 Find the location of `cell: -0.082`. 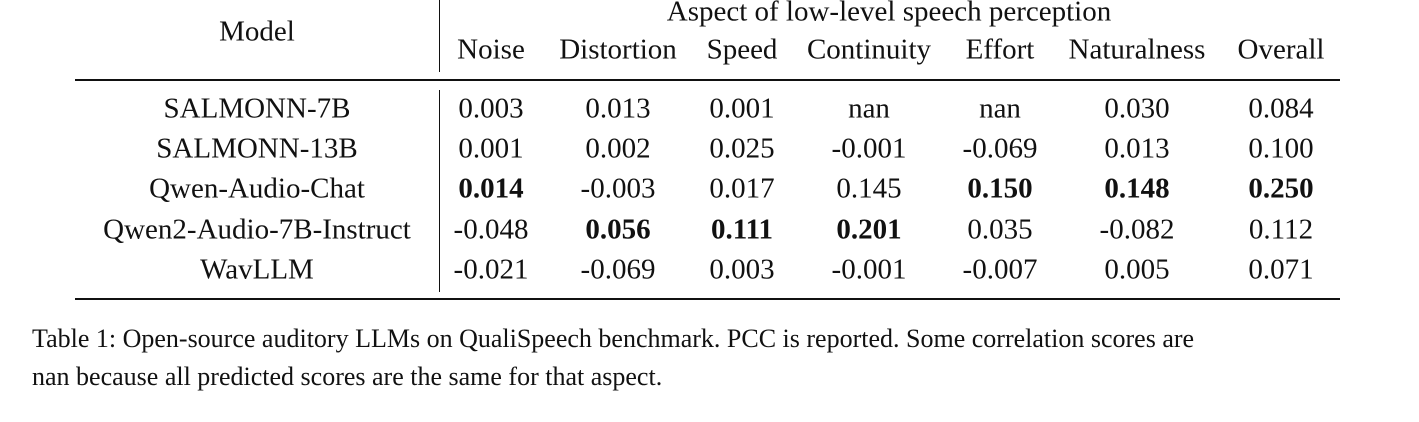

cell: -0.082 is located at coordinates (1137, 229).